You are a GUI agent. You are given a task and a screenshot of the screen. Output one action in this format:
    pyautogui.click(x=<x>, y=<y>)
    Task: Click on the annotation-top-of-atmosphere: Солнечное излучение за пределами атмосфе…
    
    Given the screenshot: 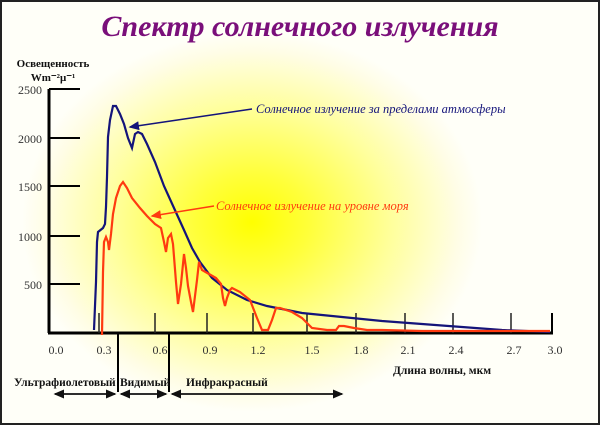 What is the action you would take?
    pyautogui.click(x=381, y=109)
    